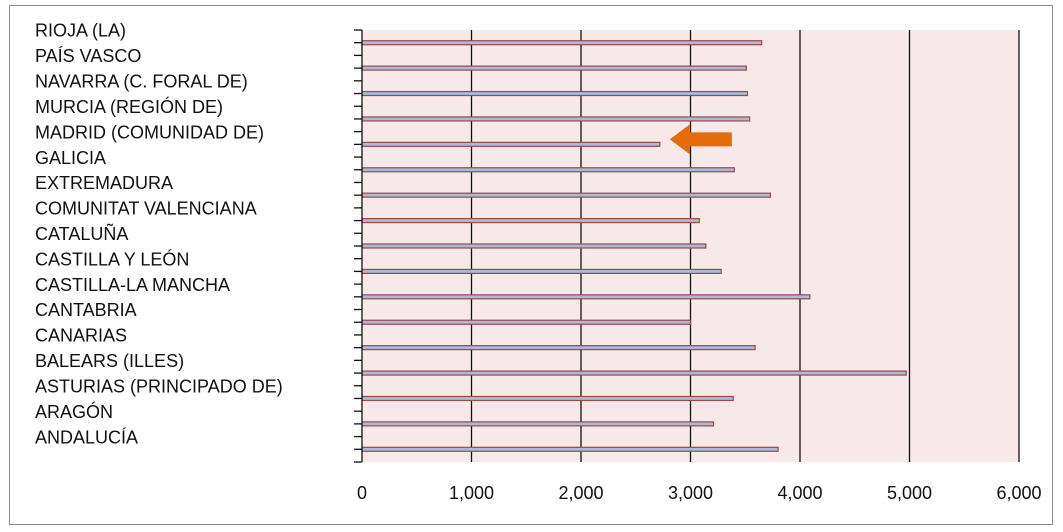 This screenshot has height=532, width=1063. What do you see at coordinates (538, 424) in the screenshot?
I see `bar-arag-n` at bounding box center [538, 424].